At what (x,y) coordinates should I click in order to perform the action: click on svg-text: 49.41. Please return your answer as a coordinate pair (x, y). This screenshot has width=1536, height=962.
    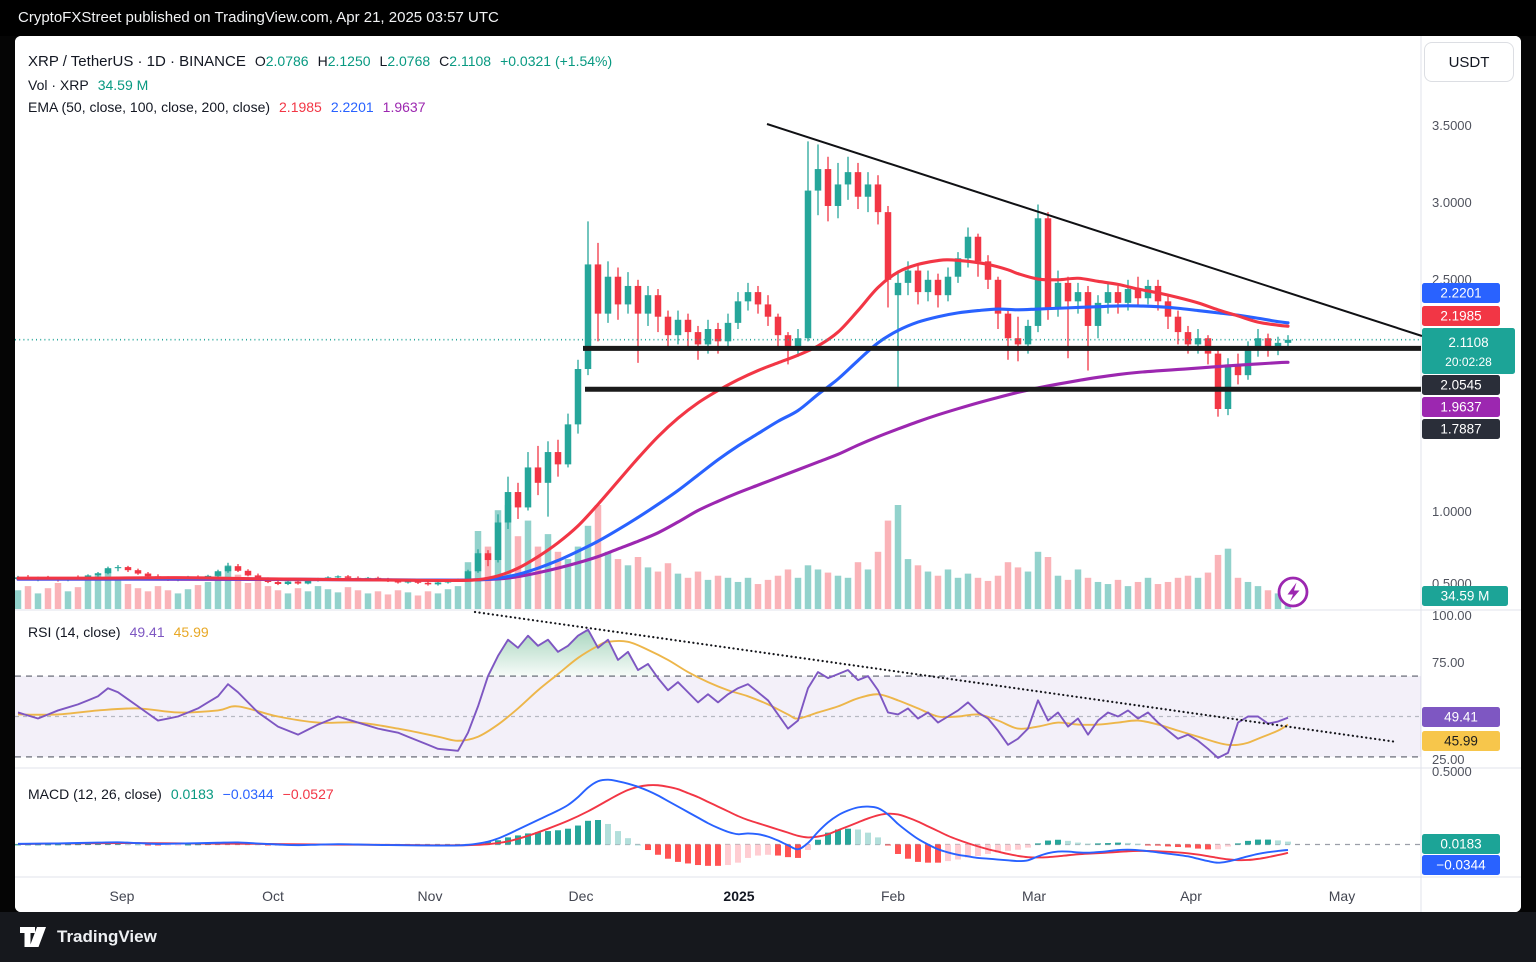
    Looking at the image, I should click on (1461, 717).